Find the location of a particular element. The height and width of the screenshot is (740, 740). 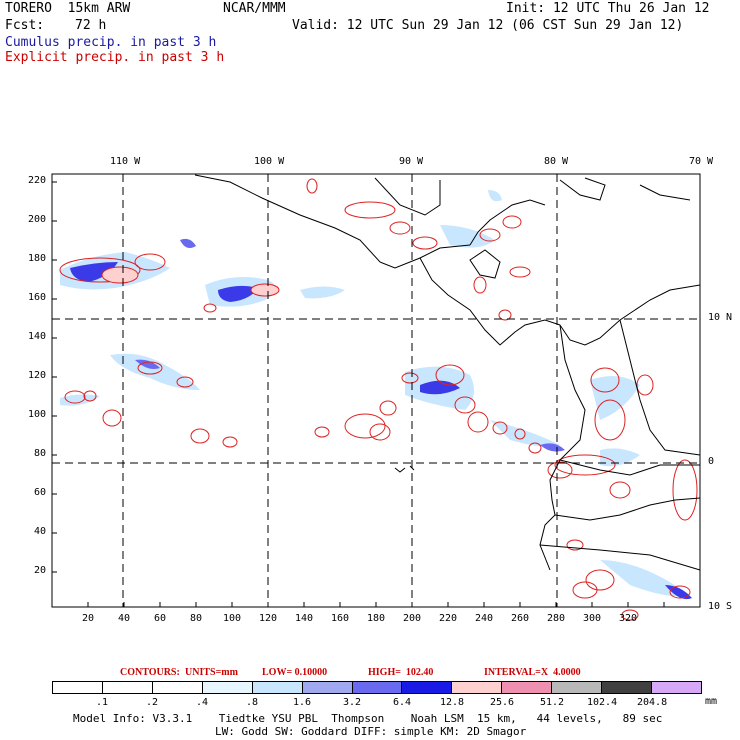

colorbar-labels: .1 .2 .4 .8 1.6 3.2 6.4 12.8 25.6 51.2 102.4 204.8 is located at coordinates (377, 703).